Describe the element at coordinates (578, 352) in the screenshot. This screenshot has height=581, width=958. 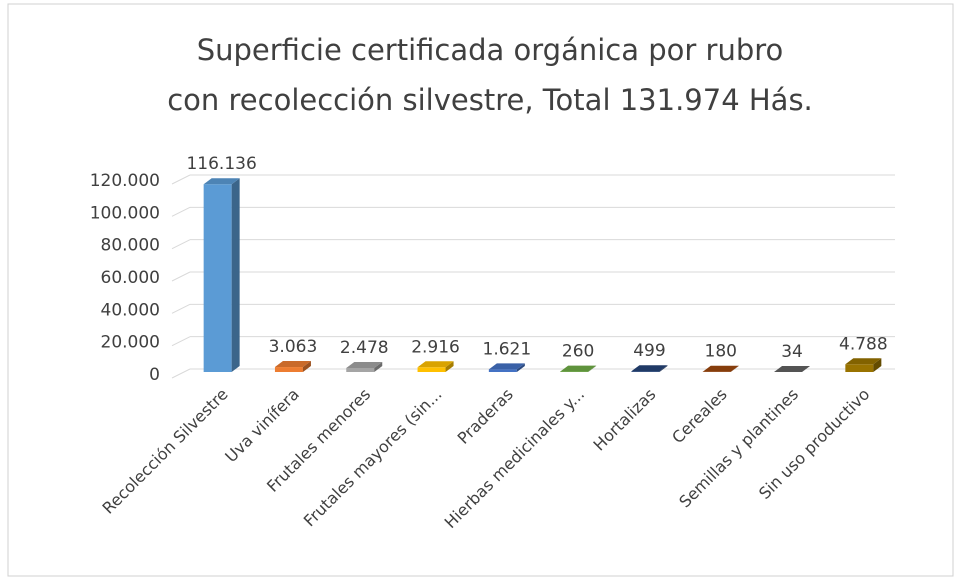
I see `value-label: 260` at that location.